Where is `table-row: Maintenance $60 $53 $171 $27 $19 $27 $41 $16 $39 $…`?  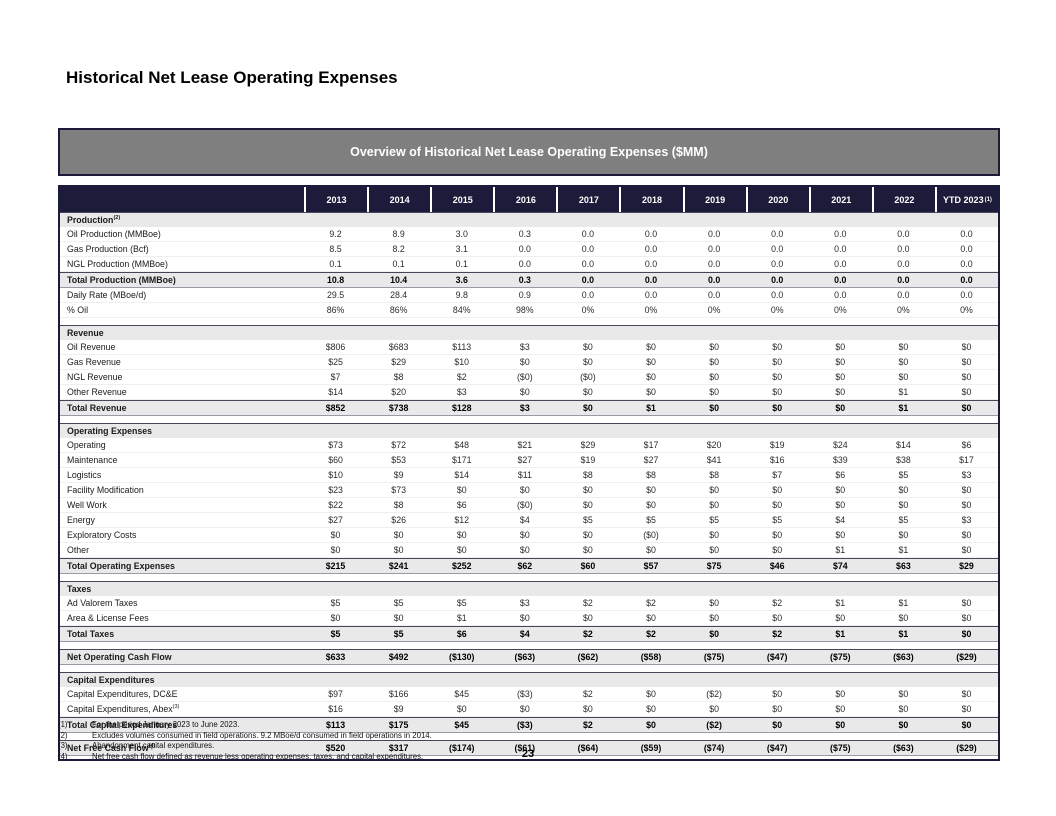
table-row: Maintenance $60 $53 $171 $27 $19 $27 $41 $16 $39 $… is located at coordinates (529, 460).